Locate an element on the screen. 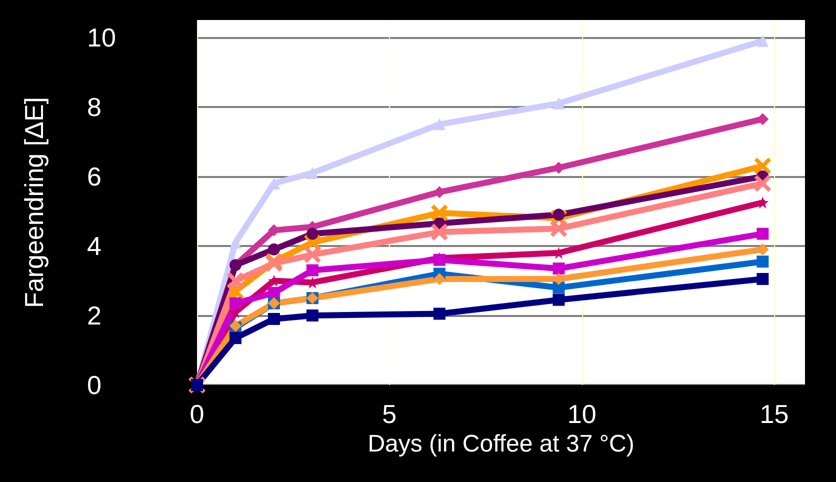  y-tick-label: 8 is located at coordinates (94, 107).